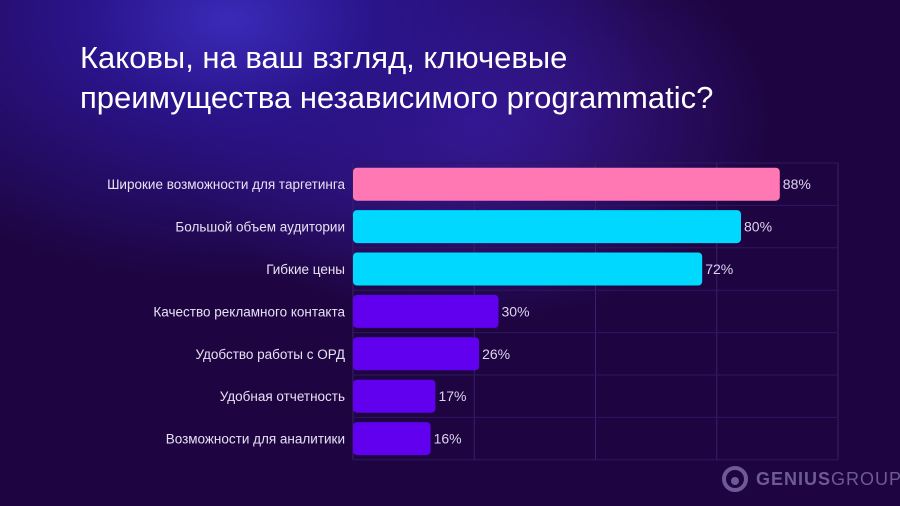 The image size is (900, 506). Describe the element at coordinates (249, 311) in the screenshot. I see `category-label: Качество рекламного контакта` at that location.